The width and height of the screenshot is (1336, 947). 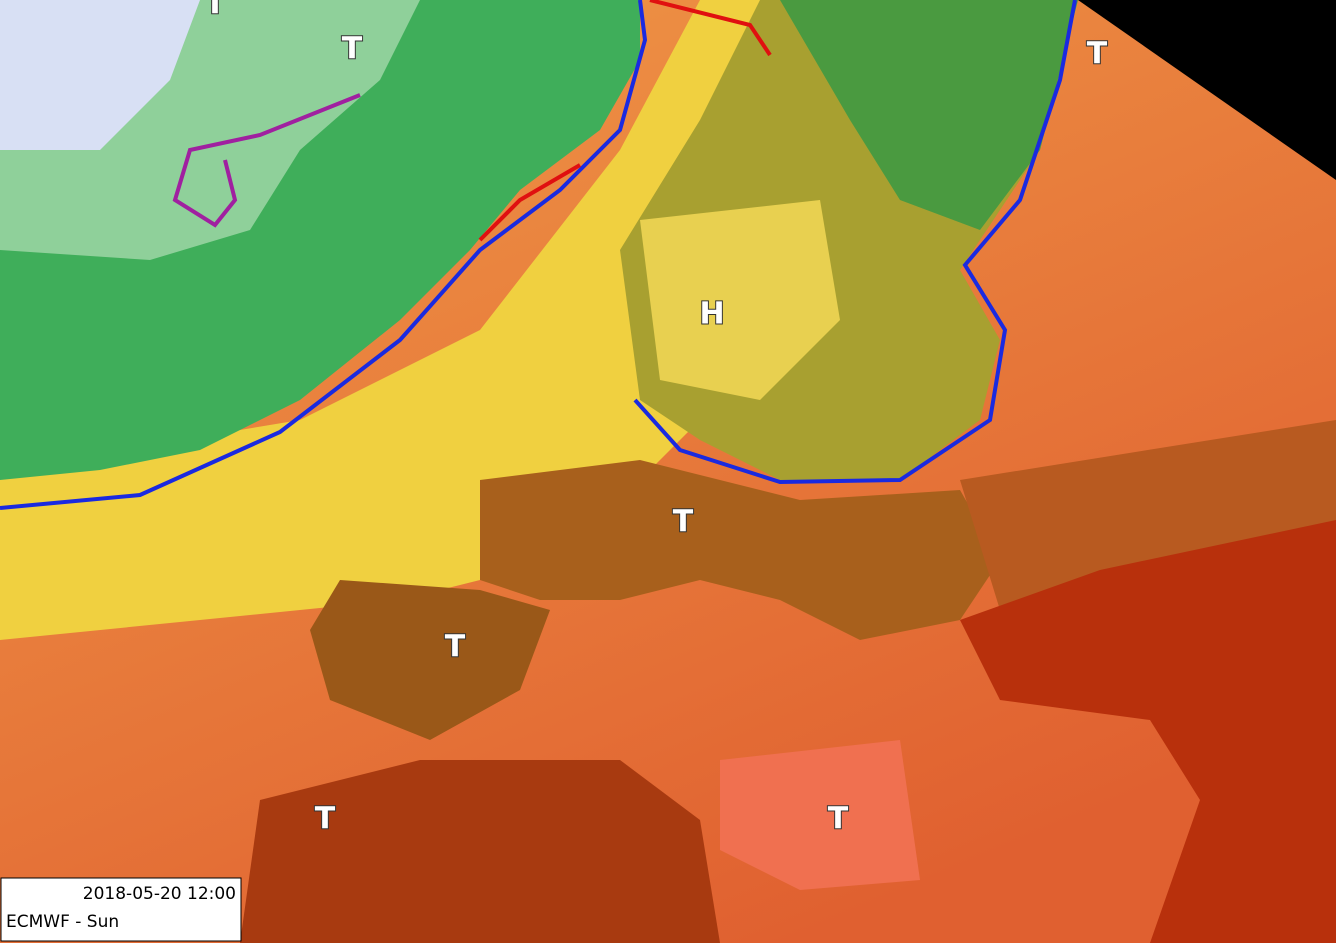 I want to click on datetime: 2018-05-20 12:00, so click(x=159, y=894).